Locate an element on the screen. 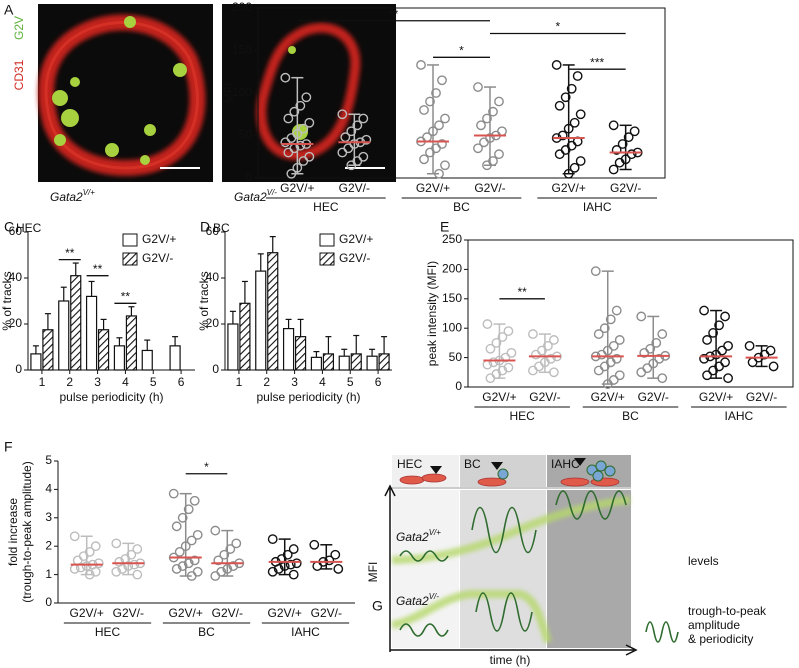 The image size is (799, 668). y-tick-label: 50 is located at coordinates (456, 357).